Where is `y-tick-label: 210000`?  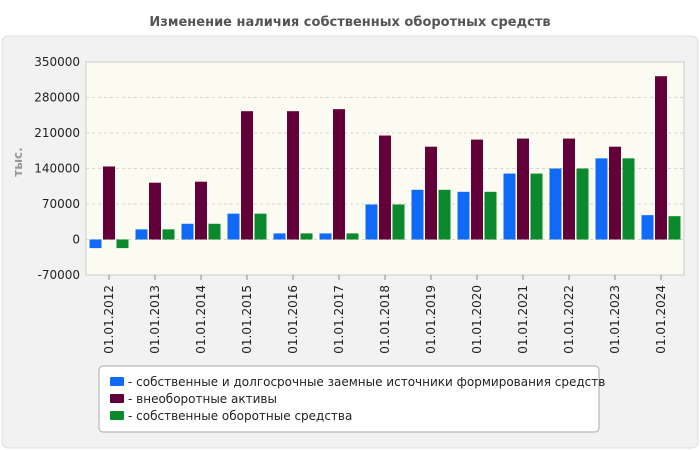 y-tick-label: 210000 is located at coordinates (57, 133).